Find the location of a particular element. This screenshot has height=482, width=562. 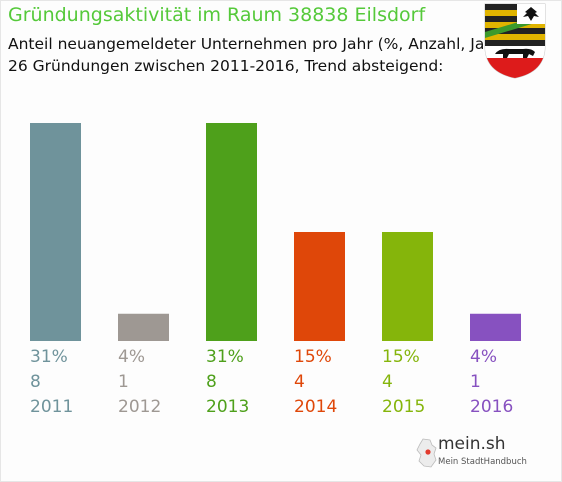

year-label-2012: 2012 is located at coordinates (140, 407).